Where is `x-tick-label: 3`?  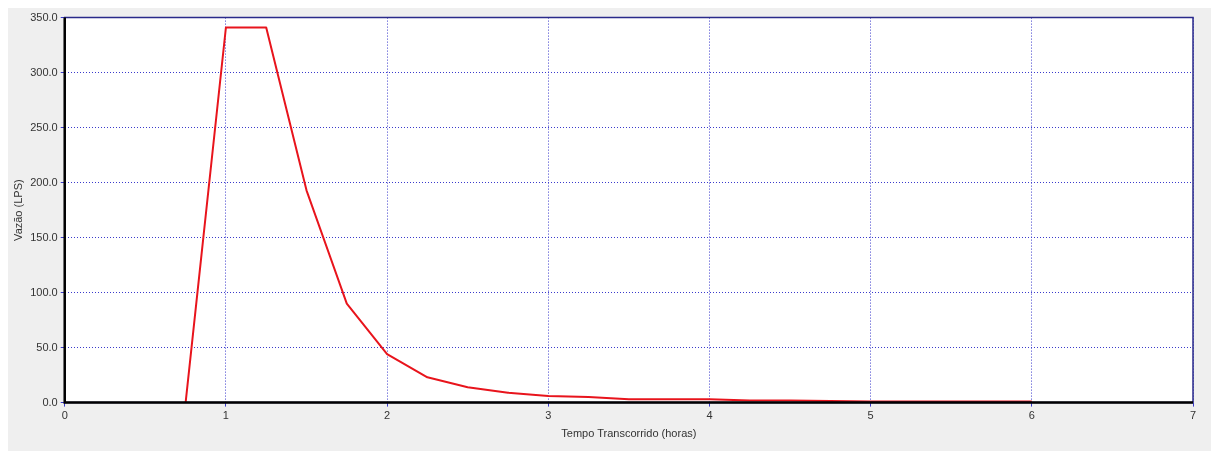 x-tick-label: 3 is located at coordinates (548, 415).